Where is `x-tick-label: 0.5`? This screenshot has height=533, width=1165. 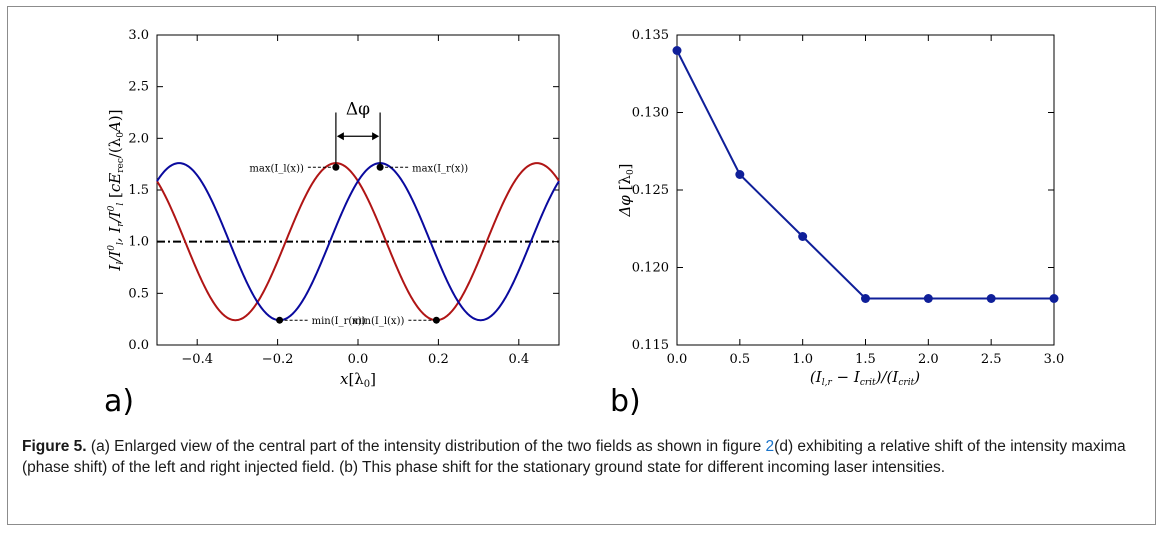 x-tick-label: 0.5 is located at coordinates (739, 359).